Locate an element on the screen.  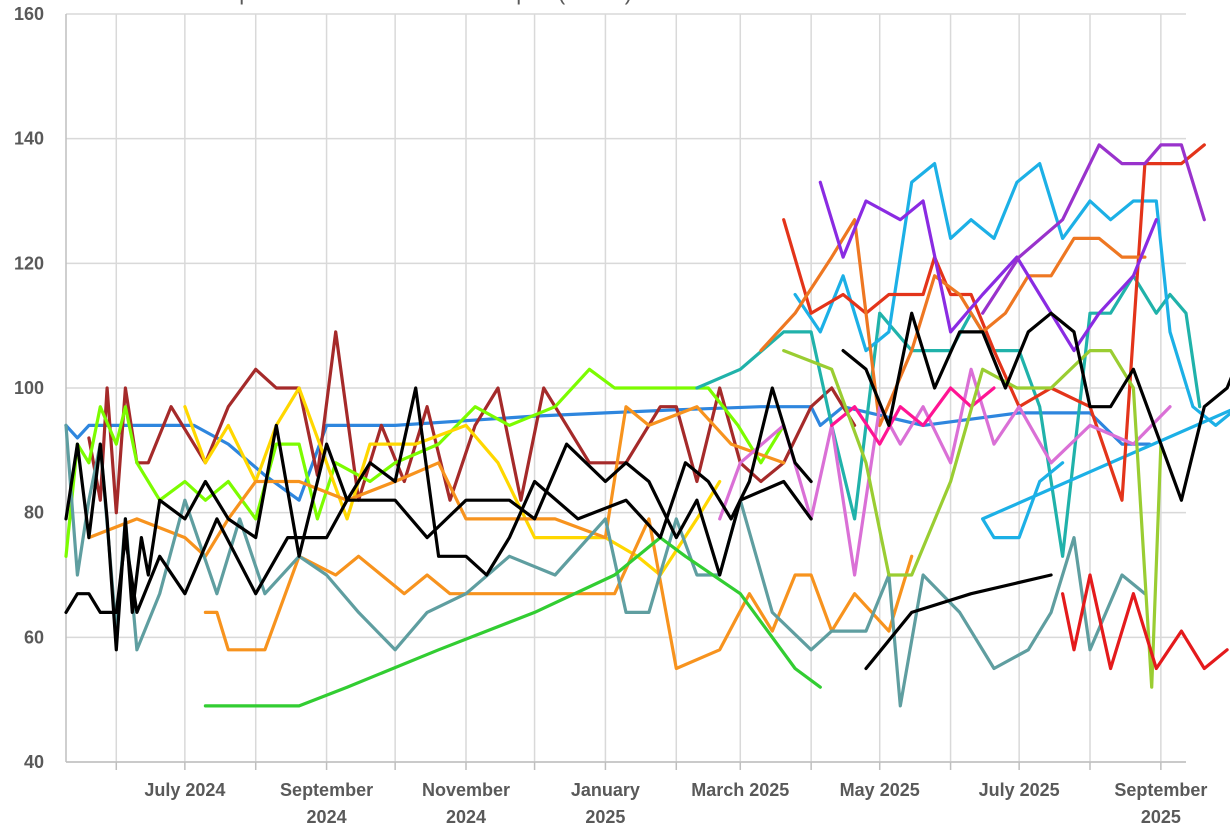
x-tick-label: September 2024 is located at coordinates (326, 803).